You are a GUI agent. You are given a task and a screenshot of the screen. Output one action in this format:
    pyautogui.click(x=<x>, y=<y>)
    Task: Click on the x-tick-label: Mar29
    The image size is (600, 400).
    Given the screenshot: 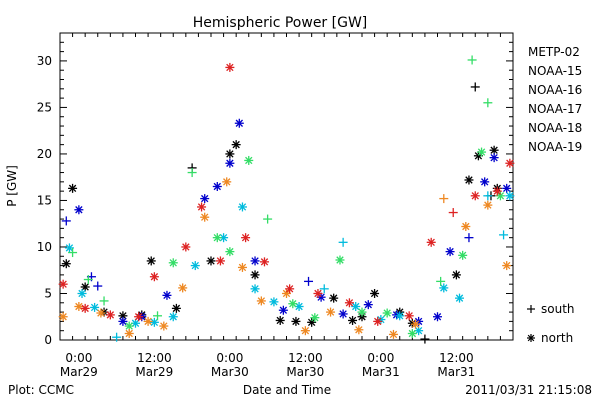 What is the action you would take?
    pyautogui.click(x=154, y=372)
    